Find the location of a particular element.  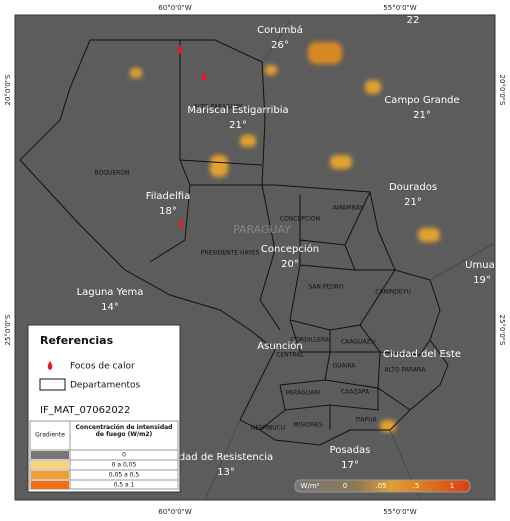

fire-icons is located at coordinates (192, 136).